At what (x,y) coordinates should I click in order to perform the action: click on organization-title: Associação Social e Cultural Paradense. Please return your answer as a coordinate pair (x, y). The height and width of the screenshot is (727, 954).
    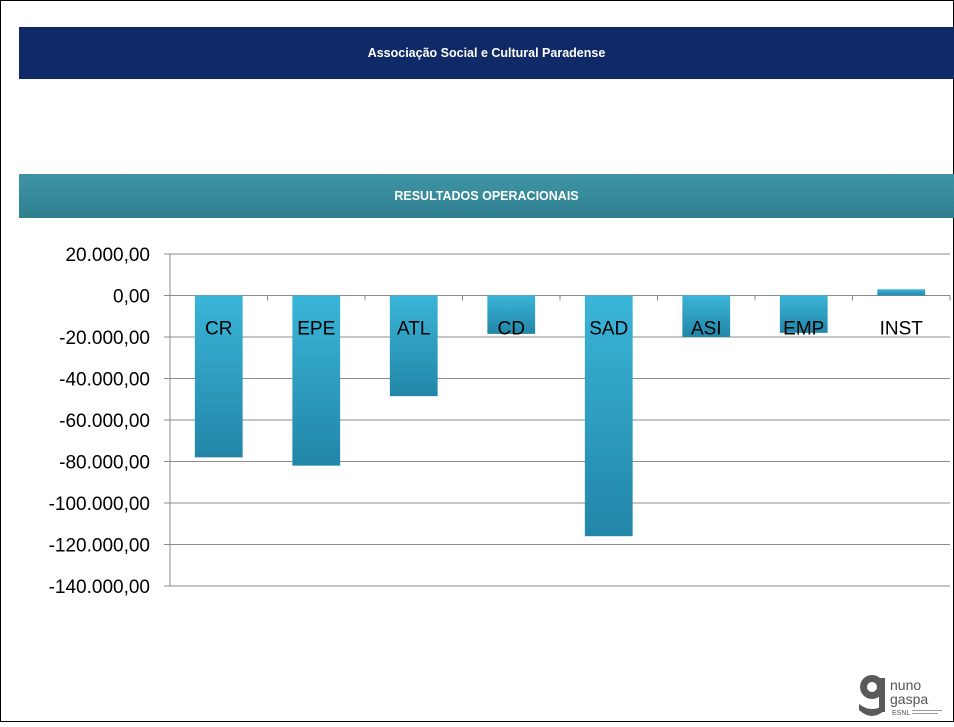
    Looking at the image, I should click on (486, 53).